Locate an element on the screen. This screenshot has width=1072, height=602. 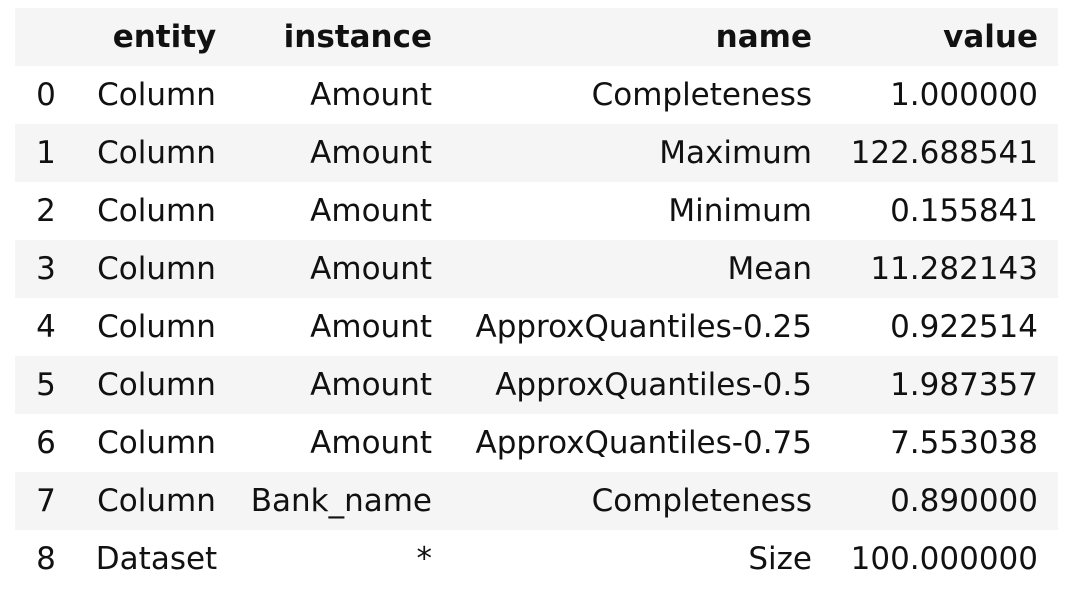
table-header: entity instance name value is located at coordinates (536, 37).